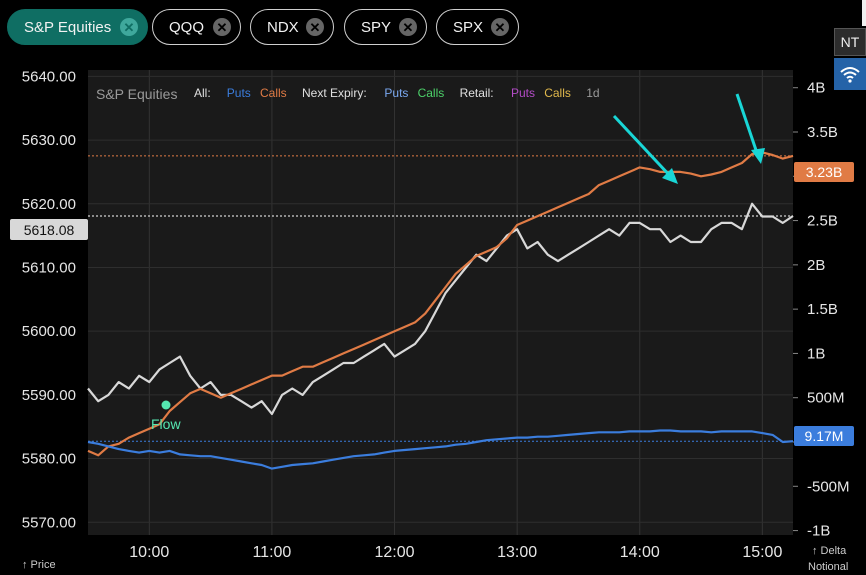  I want to click on y-left-tick-label: 5570.00, so click(49, 522).